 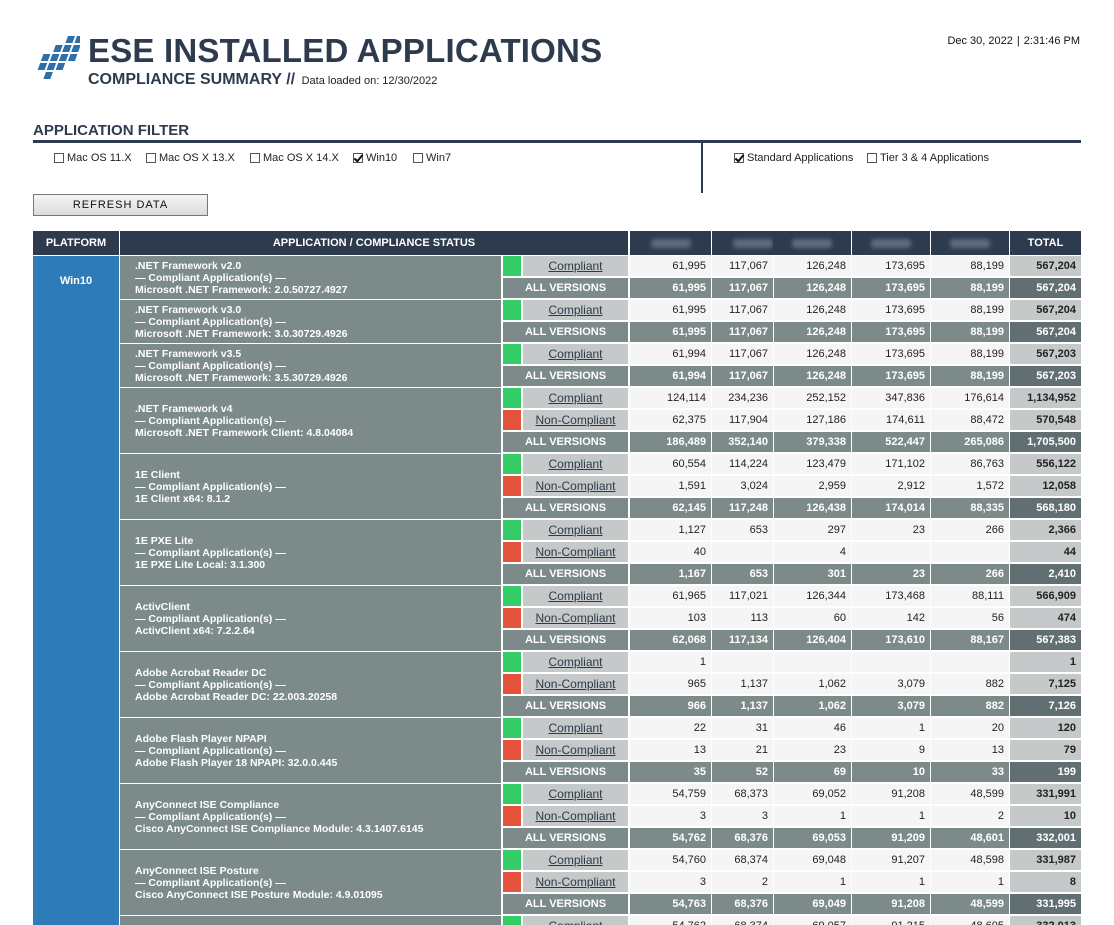 What do you see at coordinates (928, 158) in the screenshot?
I see `filter-type-tier-3-4-applications: Tier 3 & 4 Applications` at bounding box center [928, 158].